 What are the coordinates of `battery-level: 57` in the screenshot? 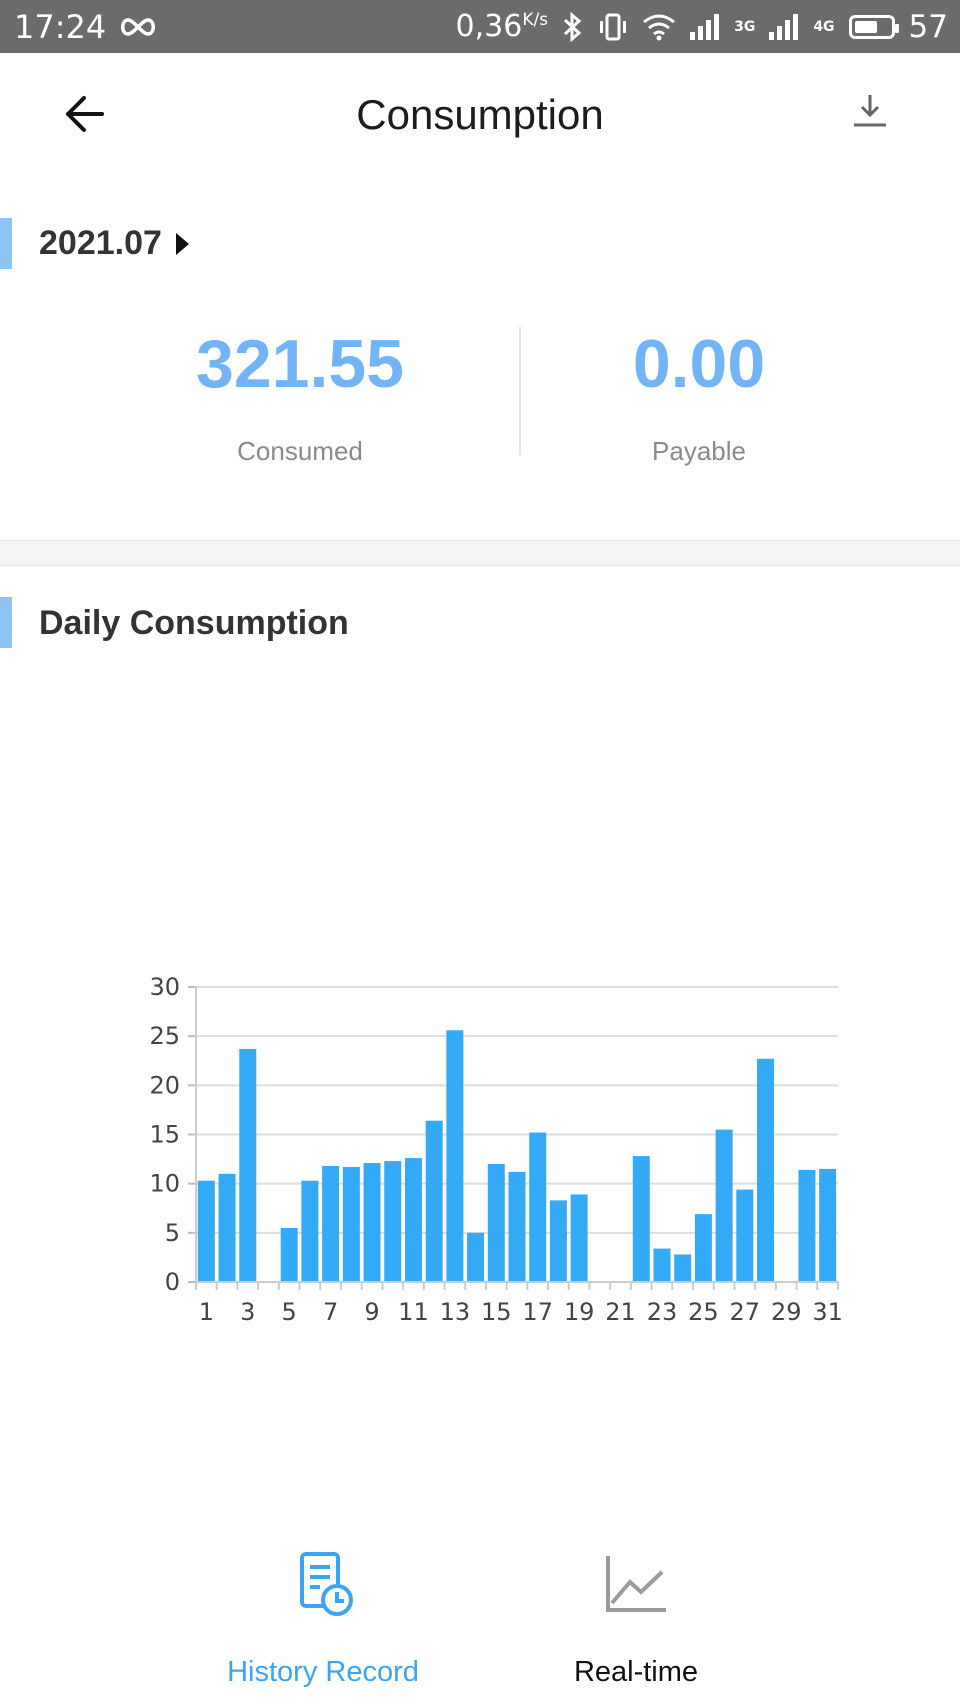 It's located at (928, 26).